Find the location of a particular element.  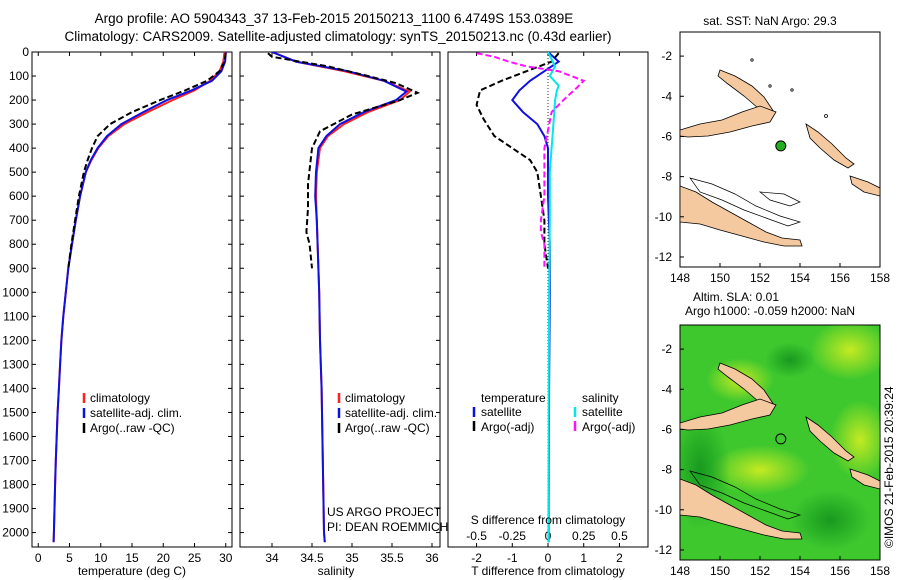

reef-outline is located at coordinates (745, 202).